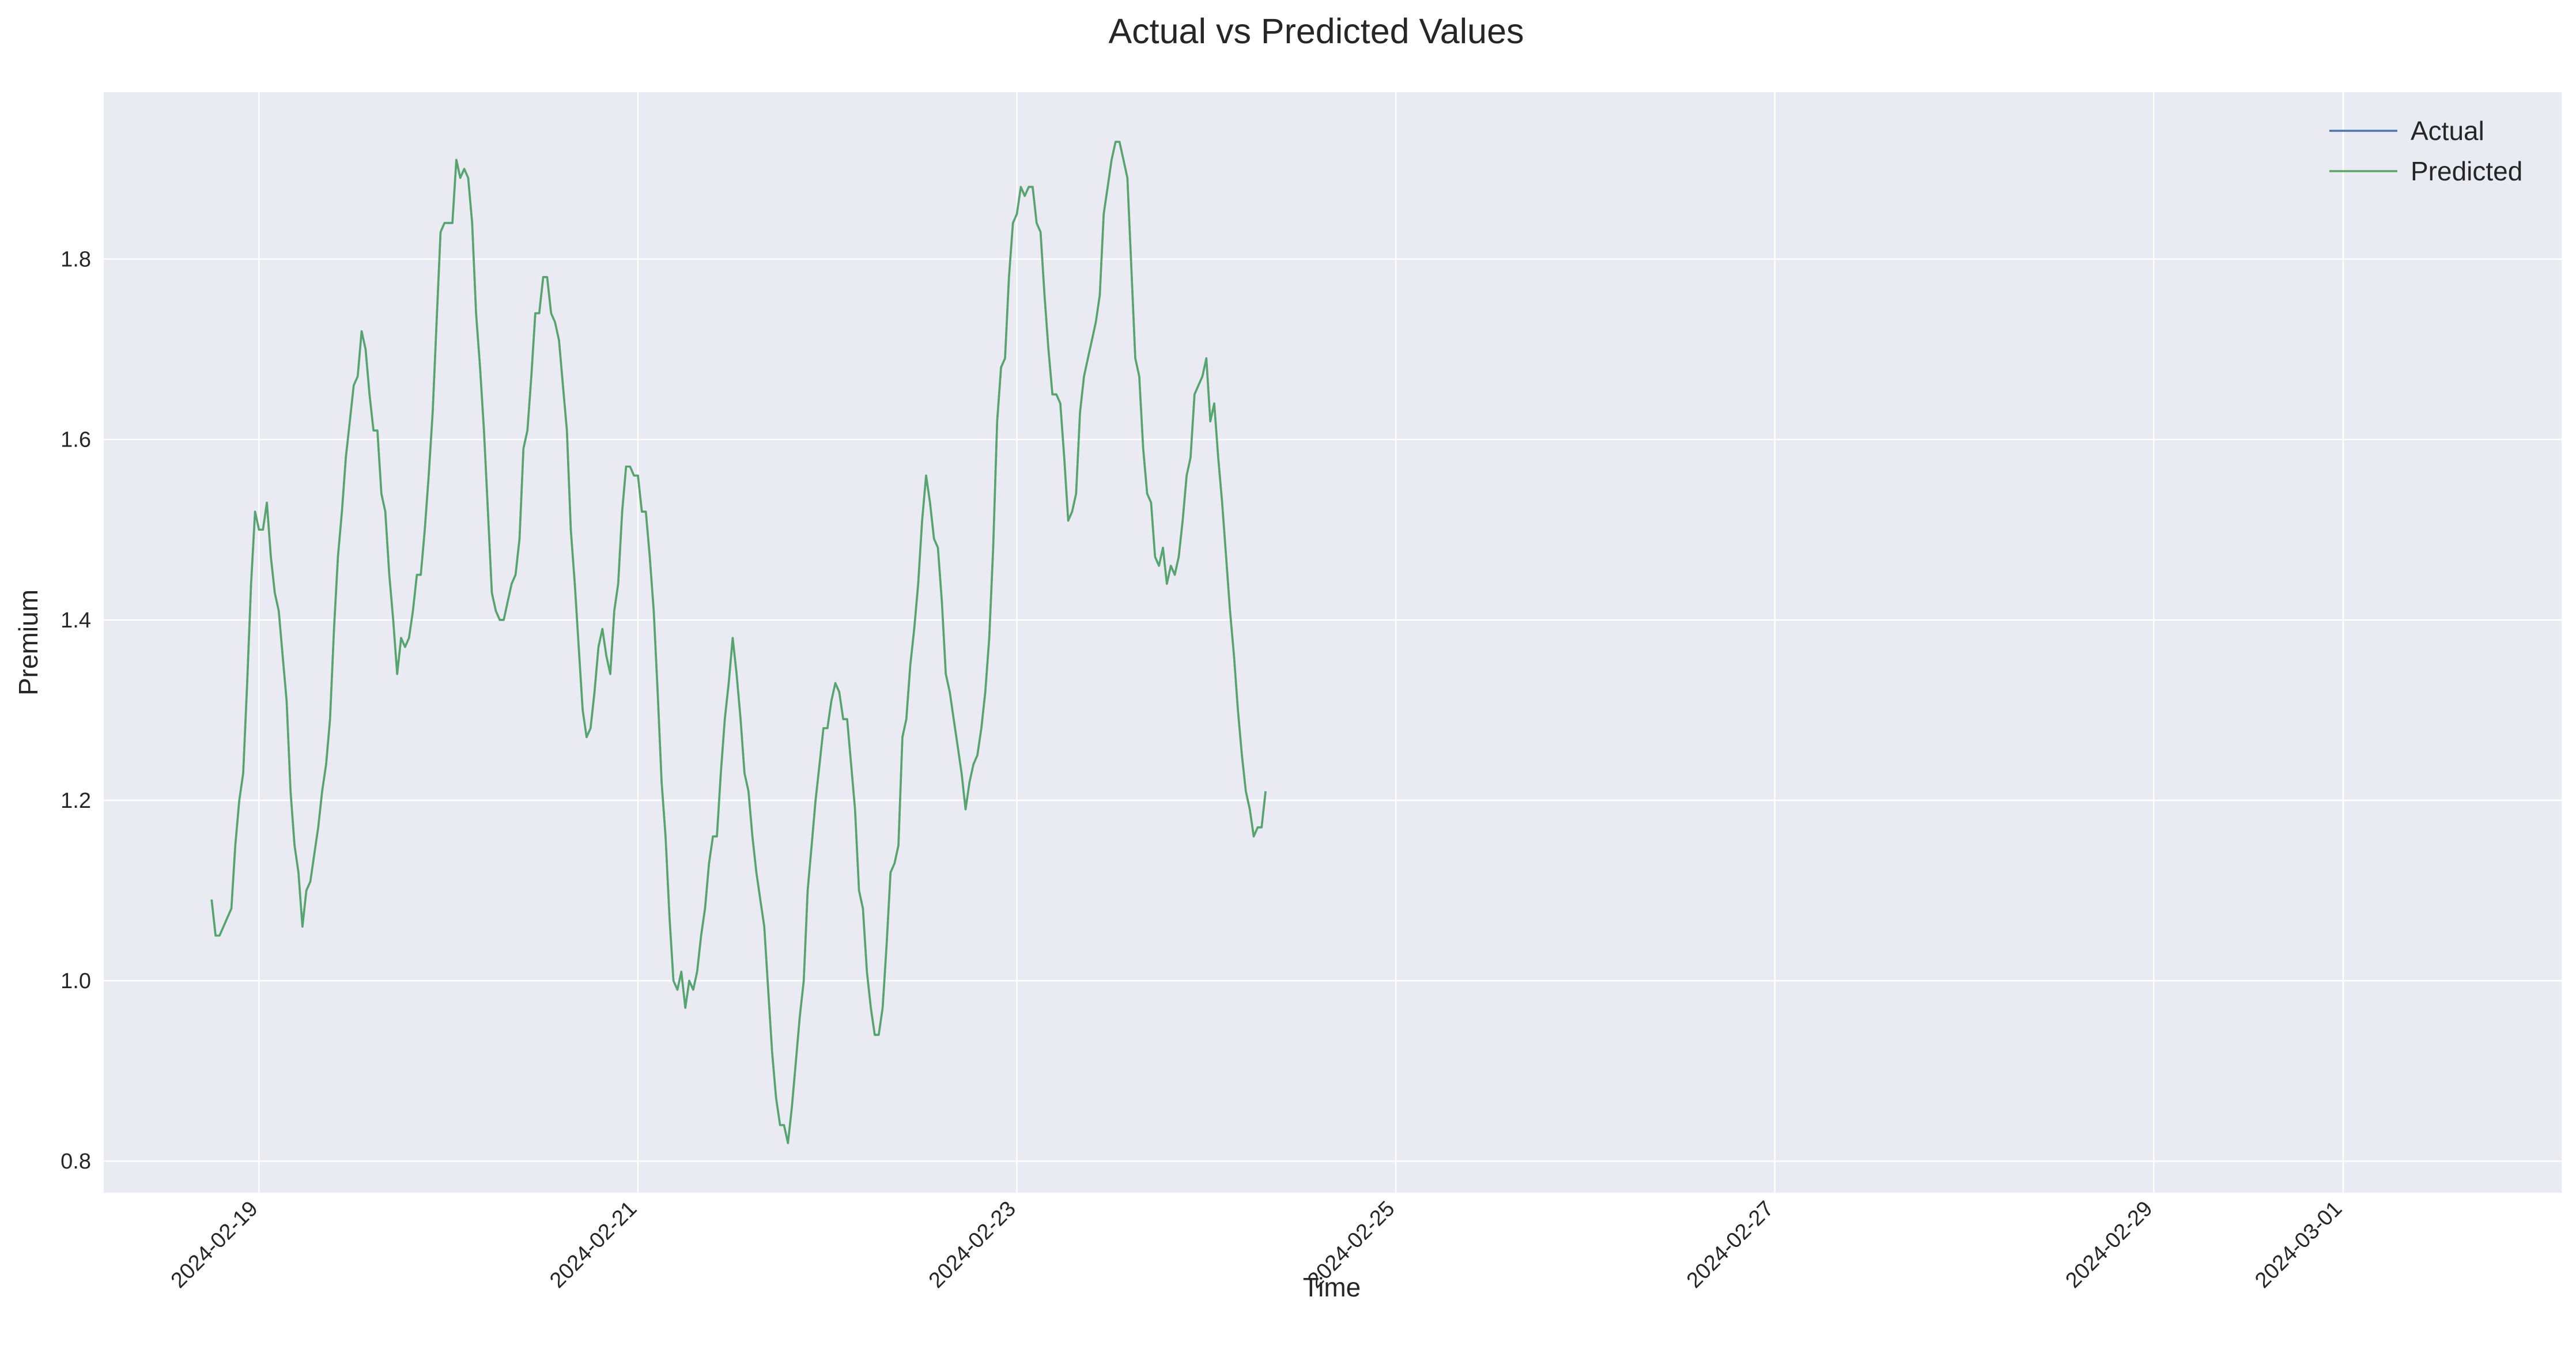 The height and width of the screenshot is (1365, 2576). Describe the element at coordinates (76, 801) in the screenshot. I see `y-tick-label: 1.2` at that location.